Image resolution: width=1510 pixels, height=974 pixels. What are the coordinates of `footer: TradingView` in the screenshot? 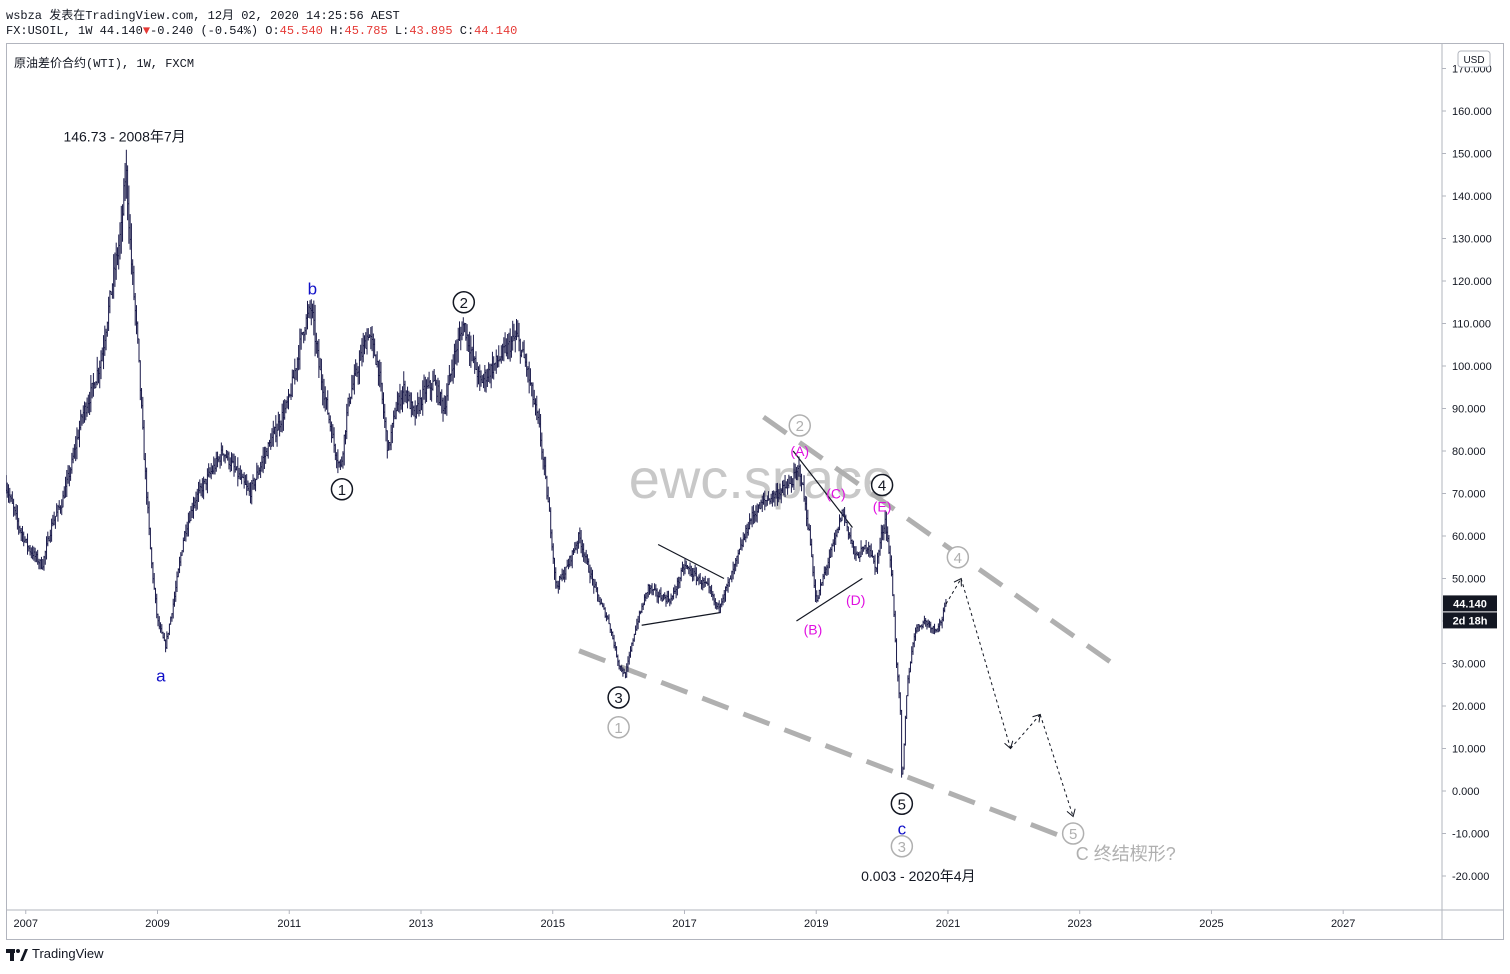 It's located at (55, 953).